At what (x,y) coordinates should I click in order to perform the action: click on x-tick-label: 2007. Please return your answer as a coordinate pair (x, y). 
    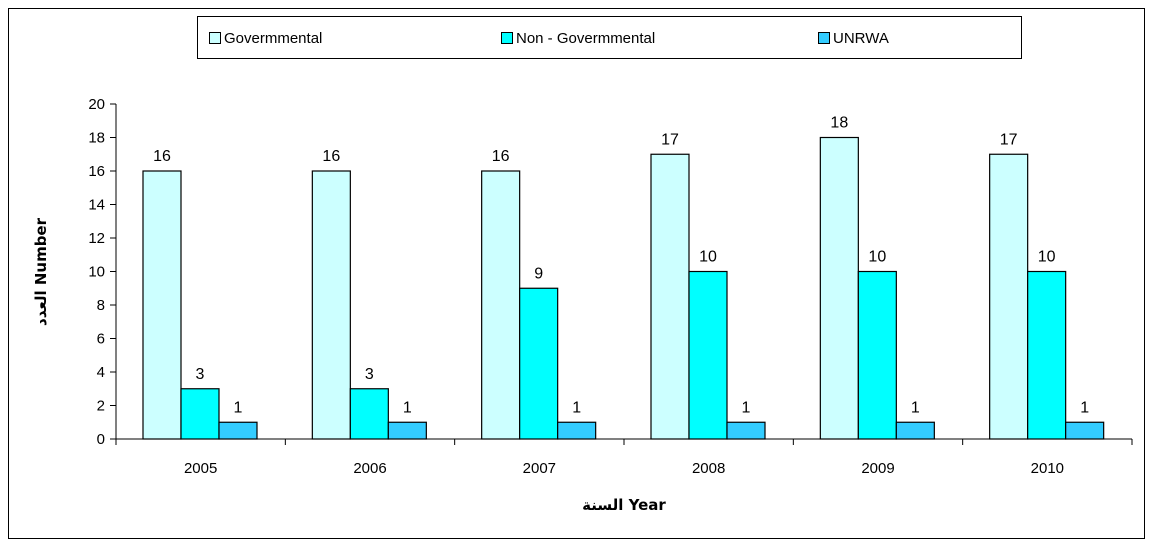
    Looking at the image, I should click on (539, 468).